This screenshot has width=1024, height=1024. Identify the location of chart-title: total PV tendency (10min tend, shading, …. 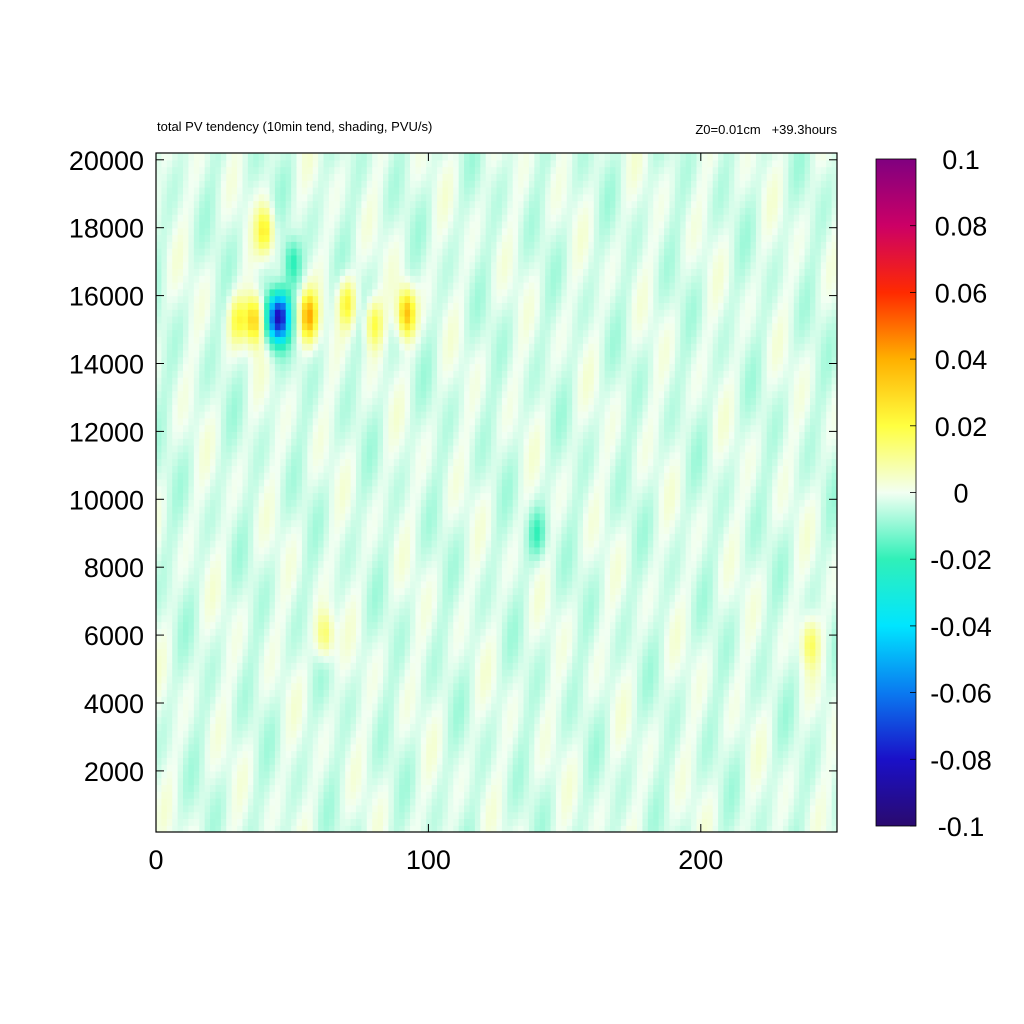
(294, 126).